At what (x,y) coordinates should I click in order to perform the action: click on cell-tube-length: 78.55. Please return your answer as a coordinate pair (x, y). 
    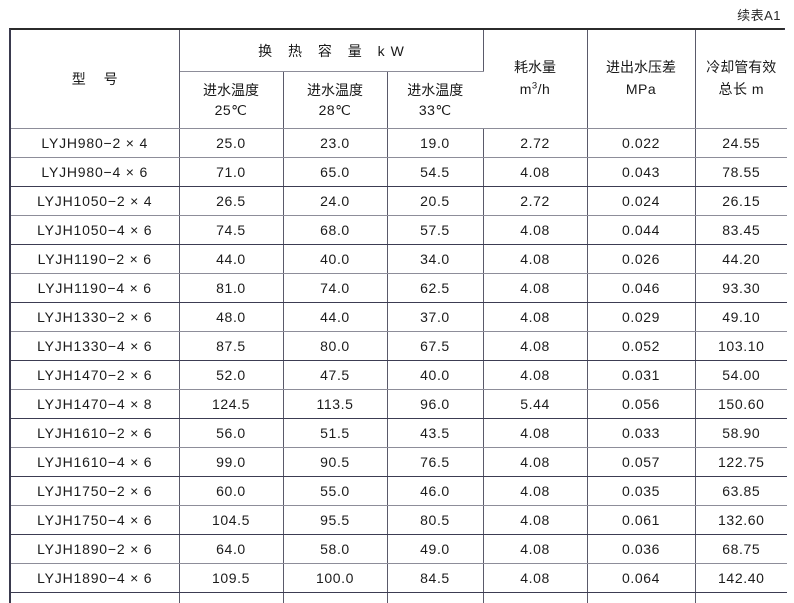
    Looking at the image, I should click on (741, 172).